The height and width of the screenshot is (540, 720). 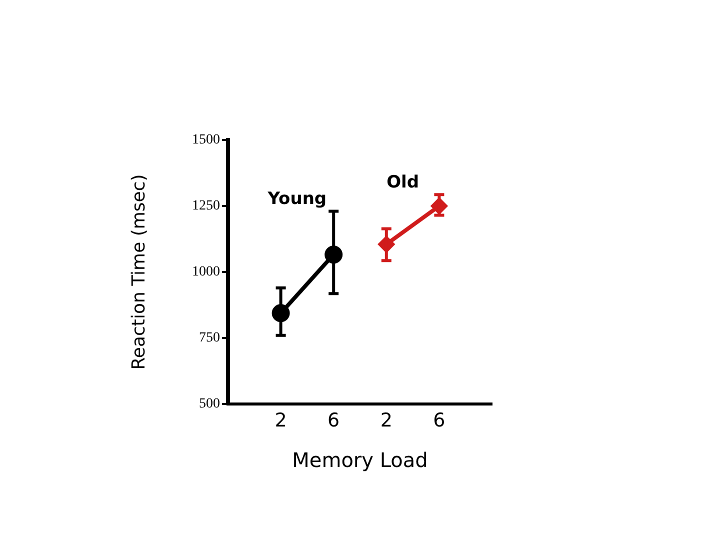 I want to click on y-tick-label: 1000, so click(x=206, y=272).